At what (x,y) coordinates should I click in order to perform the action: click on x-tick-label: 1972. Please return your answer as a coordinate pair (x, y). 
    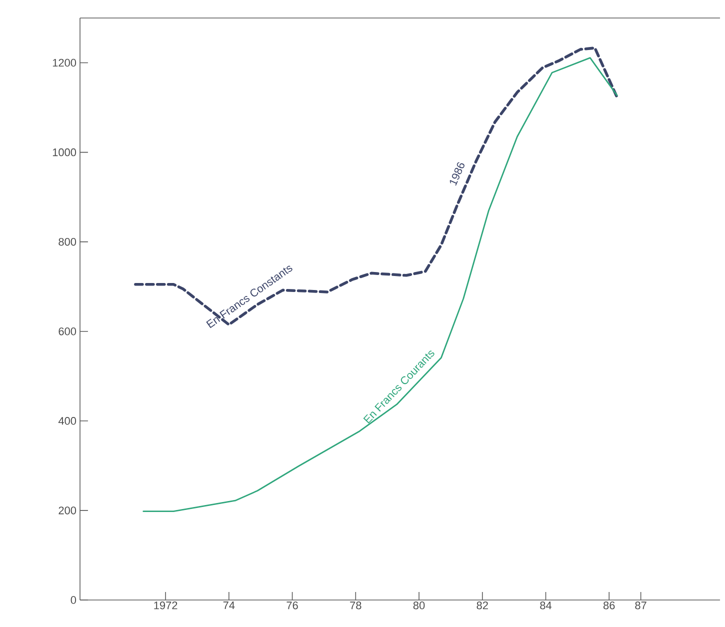
    Looking at the image, I should click on (166, 606).